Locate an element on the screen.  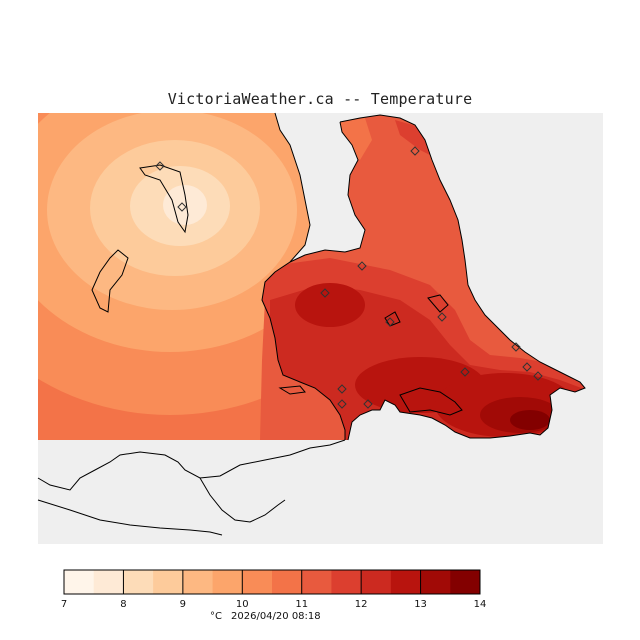
island-outline-north is located at coordinates (164, 199).